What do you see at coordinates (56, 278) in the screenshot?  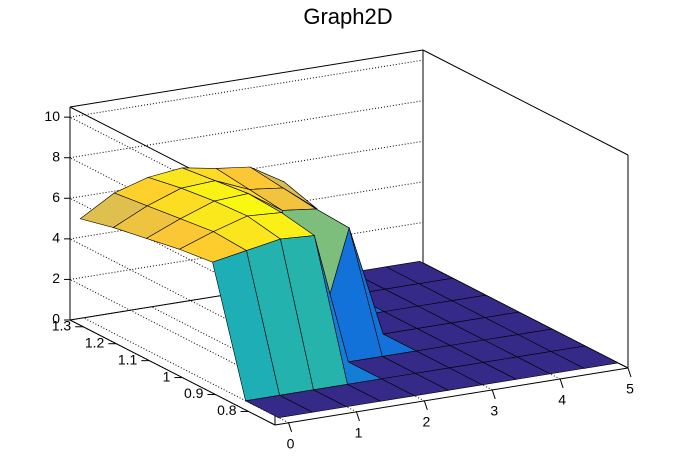 I see `z-tick-label: 2` at bounding box center [56, 278].